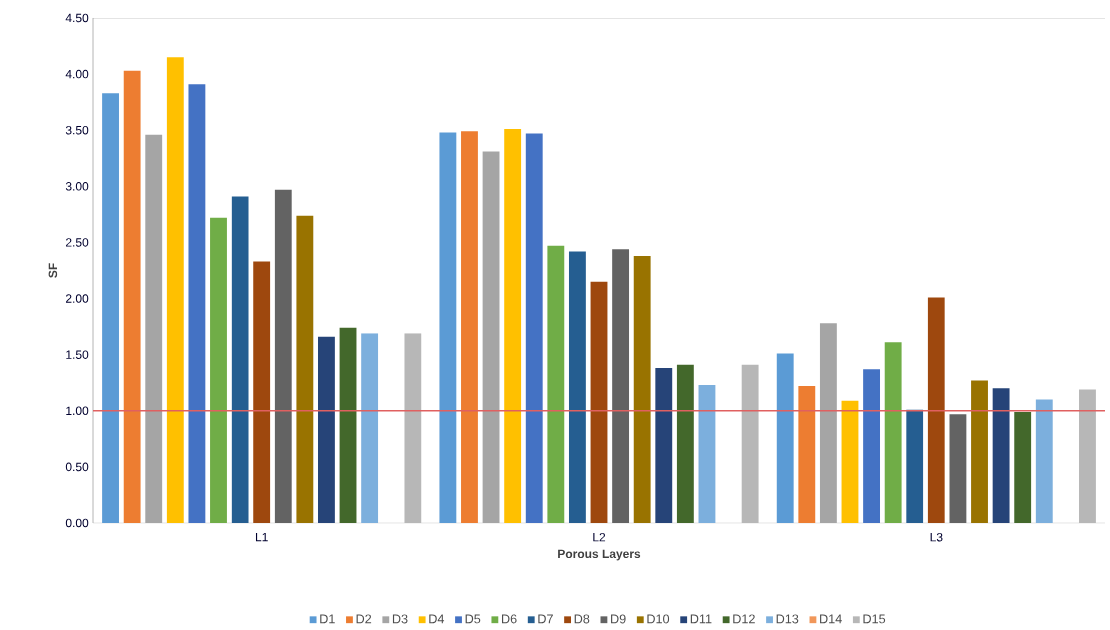 Image resolution: width=1110 pixels, height=630 pixels. I want to click on legend-label: D15, so click(874, 619).